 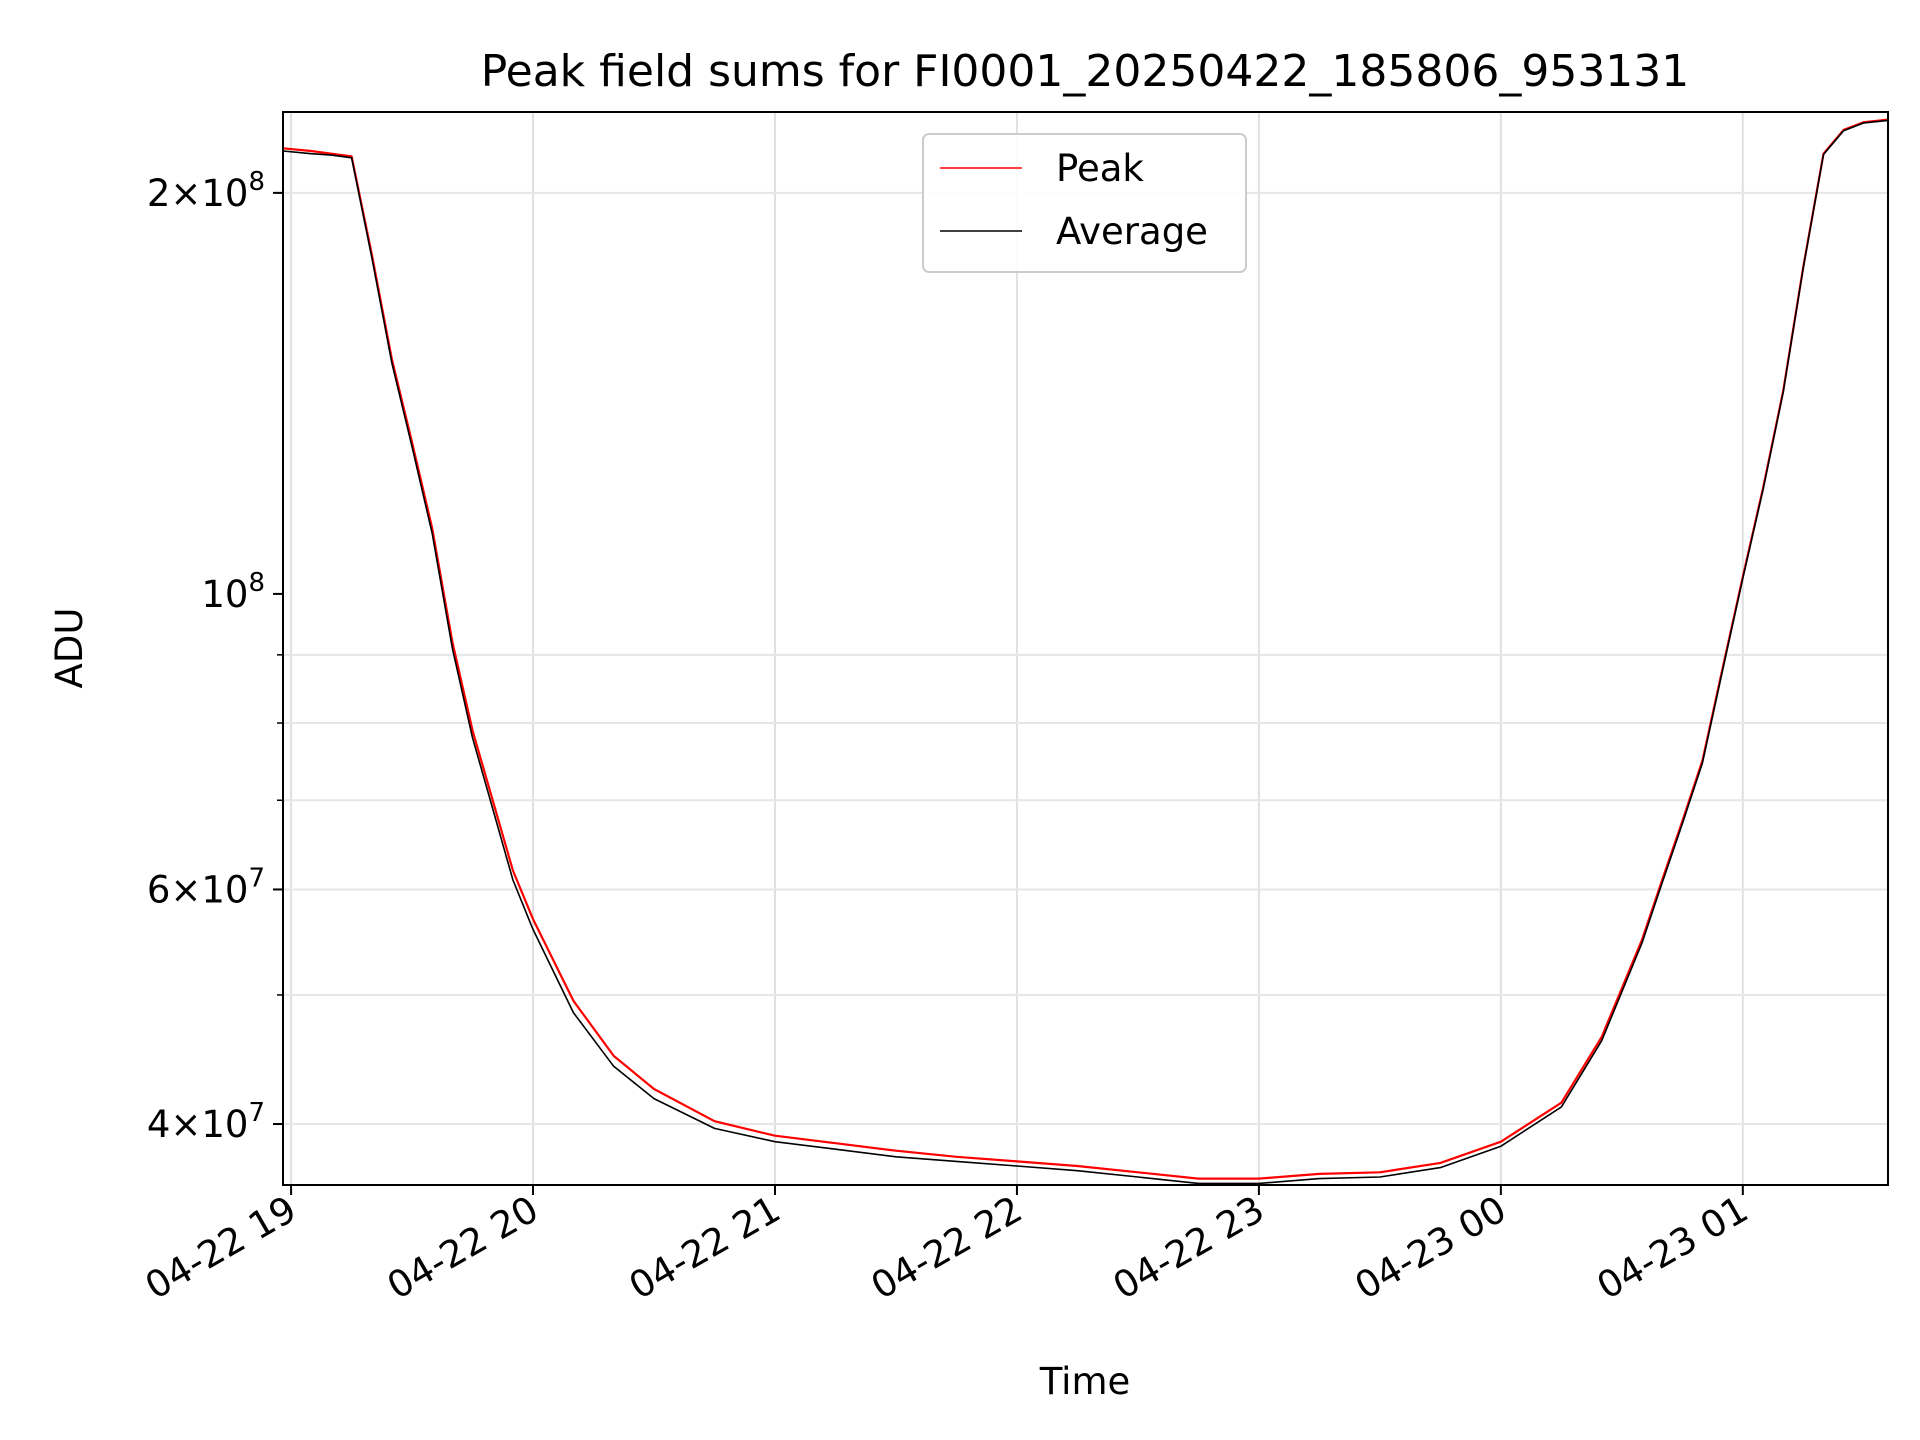 What do you see at coordinates (159, 193) in the screenshot?
I see `y-tick-mantissa: 2` at bounding box center [159, 193].